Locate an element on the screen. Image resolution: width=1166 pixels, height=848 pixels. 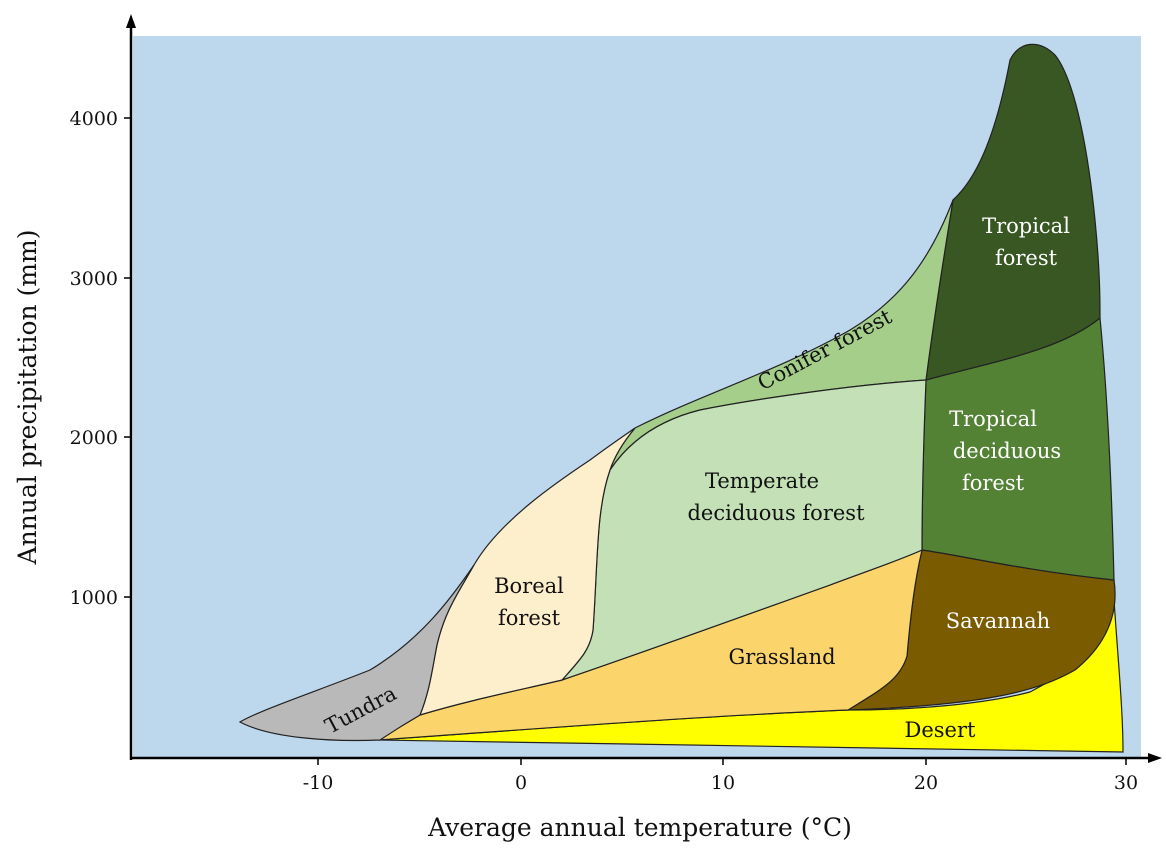
y-tick-label: 2000 is located at coordinates (94, 438).